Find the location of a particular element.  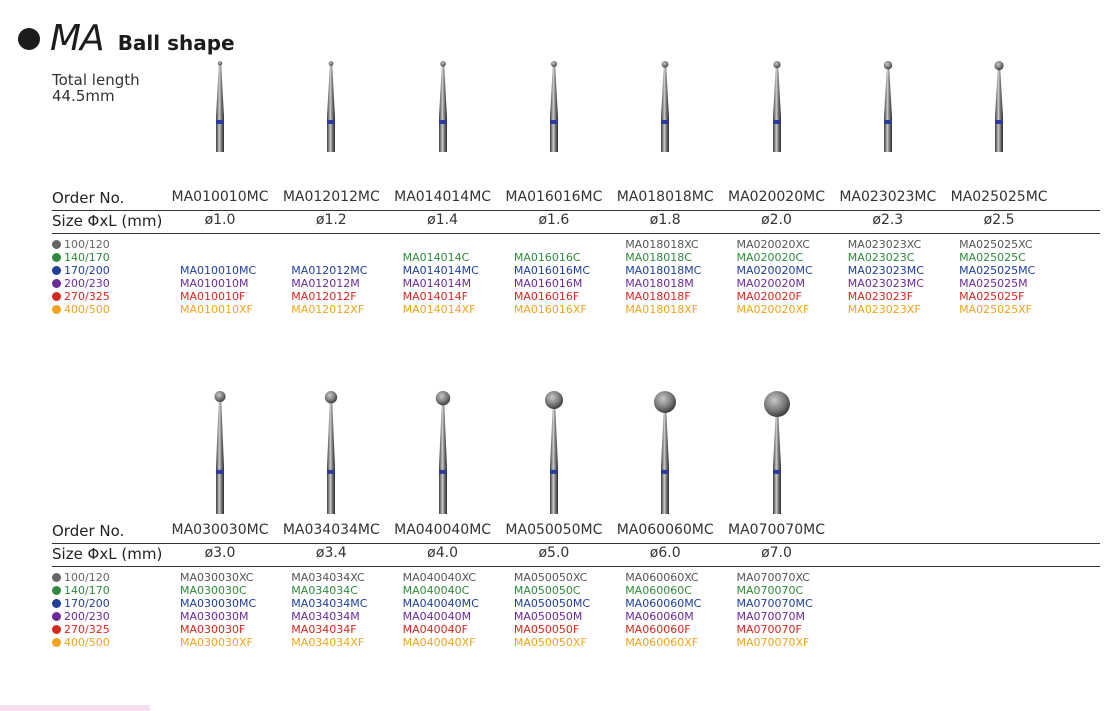

total-length: Total length 44.5mm is located at coordinates (96, 88).